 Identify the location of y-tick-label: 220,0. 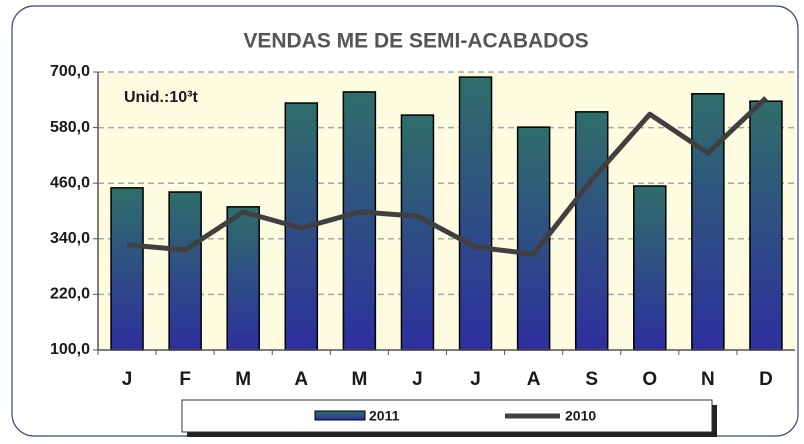
(70, 294).